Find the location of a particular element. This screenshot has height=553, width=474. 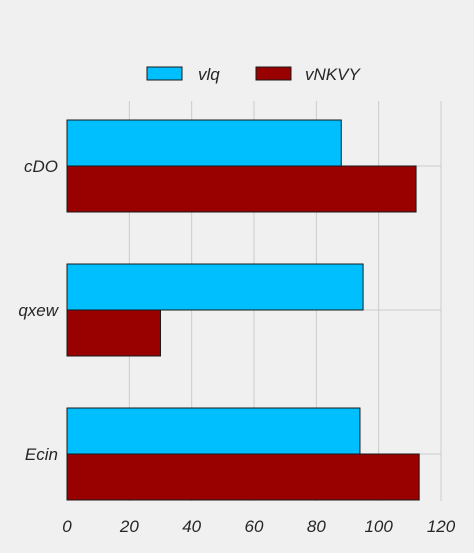

bar-vNKVY-Ecin is located at coordinates (243, 477).